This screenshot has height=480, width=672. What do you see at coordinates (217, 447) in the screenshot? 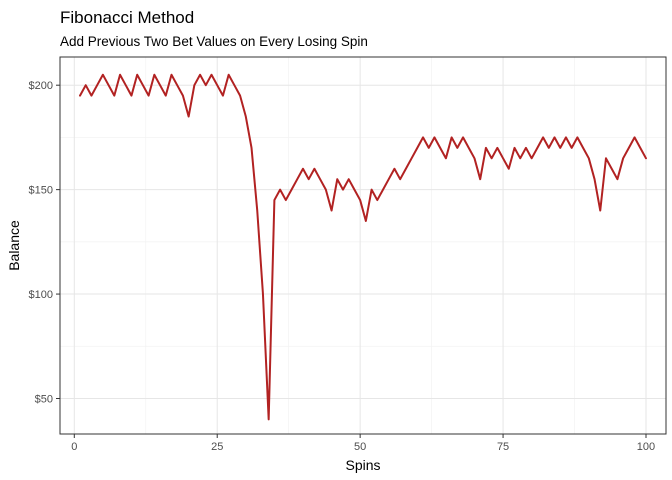
I see `x-tick-label: 25` at bounding box center [217, 447].